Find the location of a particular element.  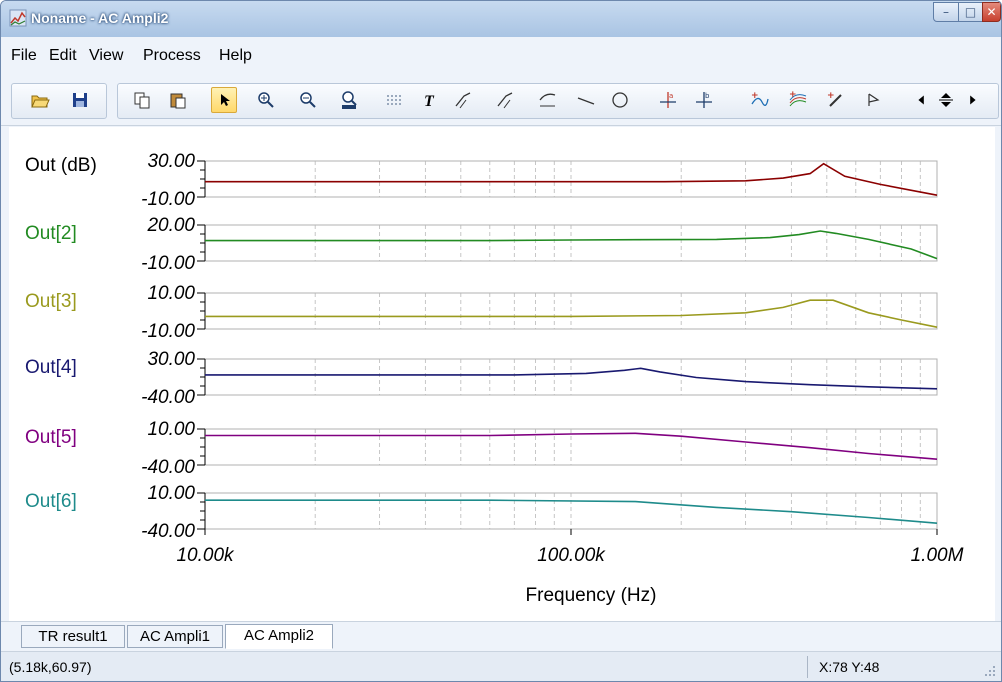

trace-label: Out[6] is located at coordinates (51, 501).